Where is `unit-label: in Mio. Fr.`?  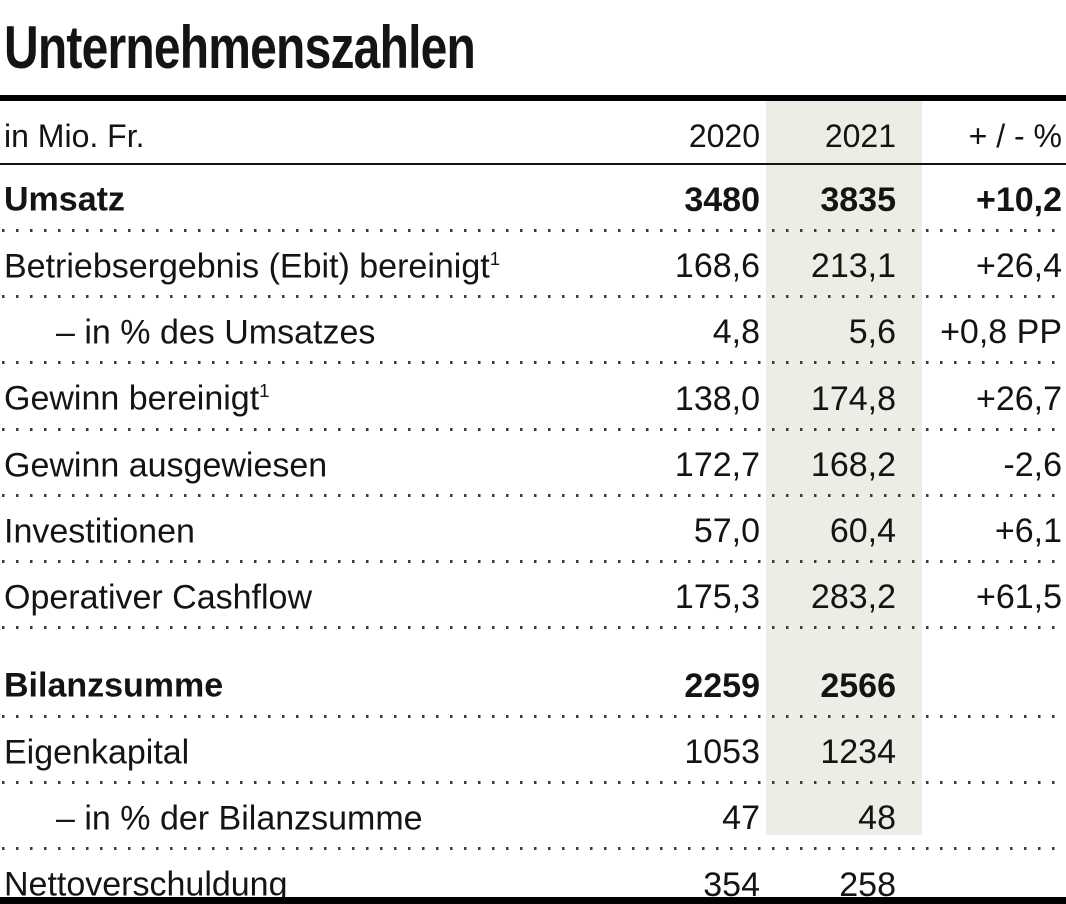
unit-label: in Mio. Fr. is located at coordinates (74, 136).